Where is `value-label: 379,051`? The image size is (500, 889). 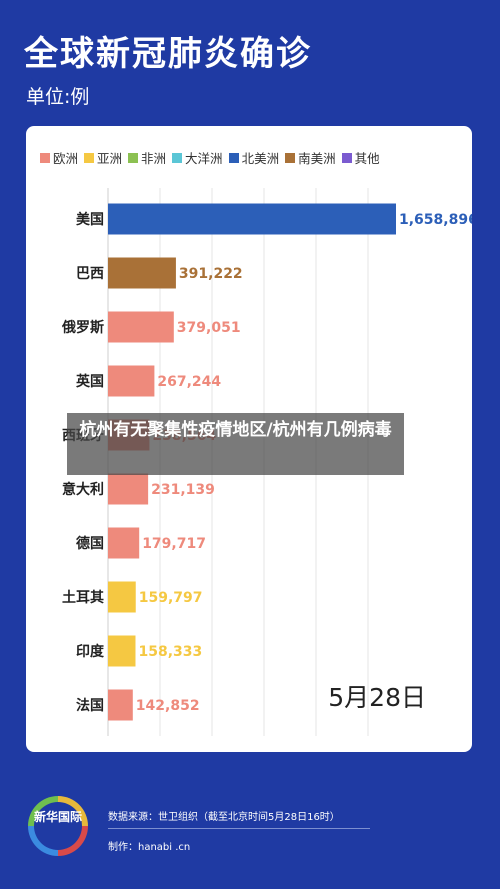
value-label: 379,051 is located at coordinates (209, 328).